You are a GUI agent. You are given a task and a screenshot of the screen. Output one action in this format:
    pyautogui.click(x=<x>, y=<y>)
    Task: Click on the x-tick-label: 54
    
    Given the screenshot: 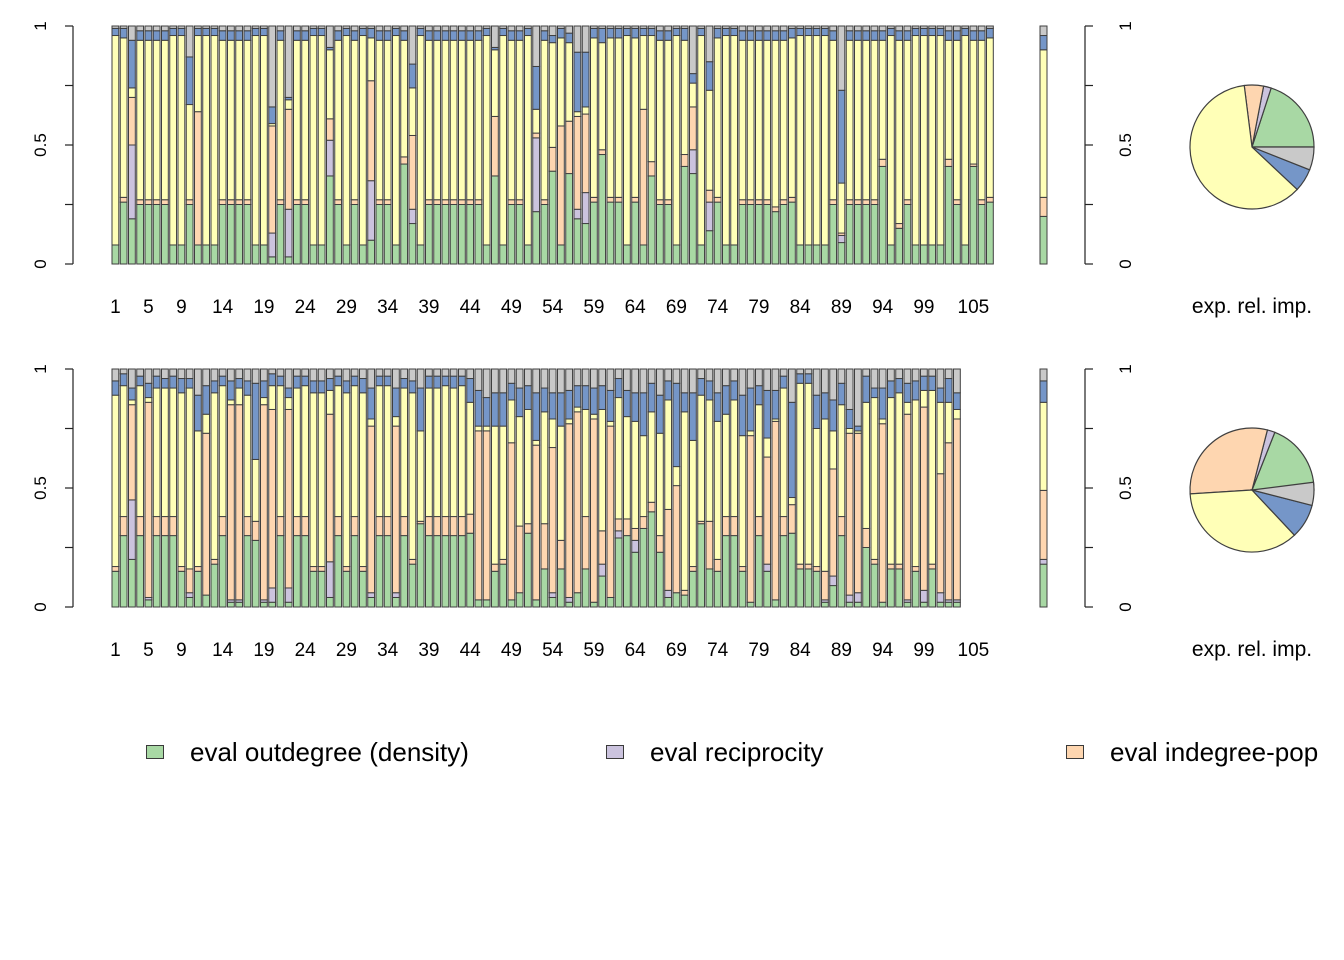 What is the action you would take?
    pyautogui.click(x=553, y=307)
    